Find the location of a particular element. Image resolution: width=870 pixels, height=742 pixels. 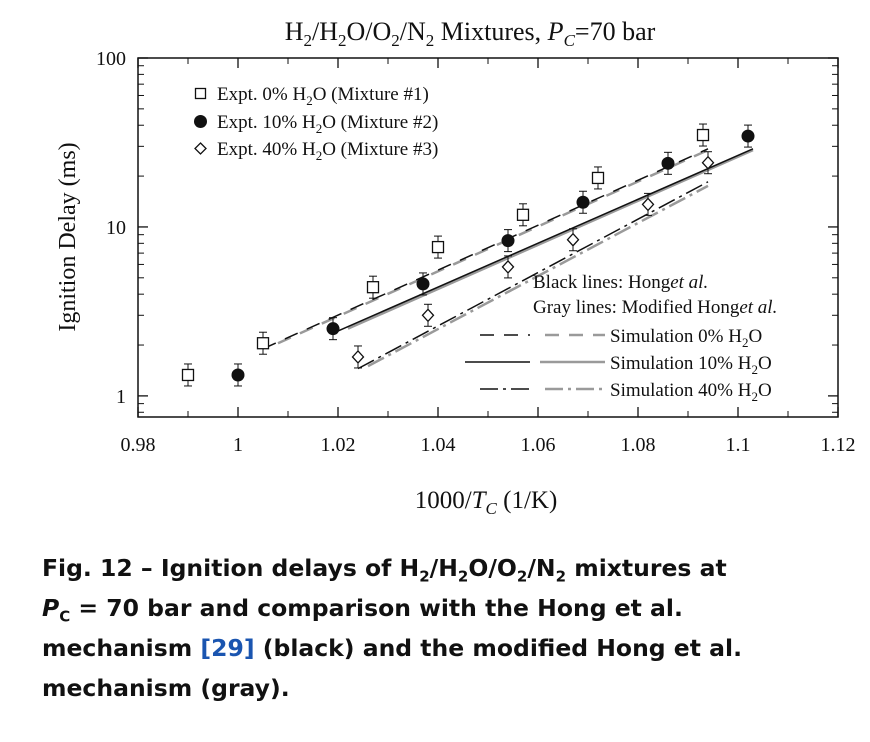

sim-40pct-black-line is located at coordinates (533, 275).